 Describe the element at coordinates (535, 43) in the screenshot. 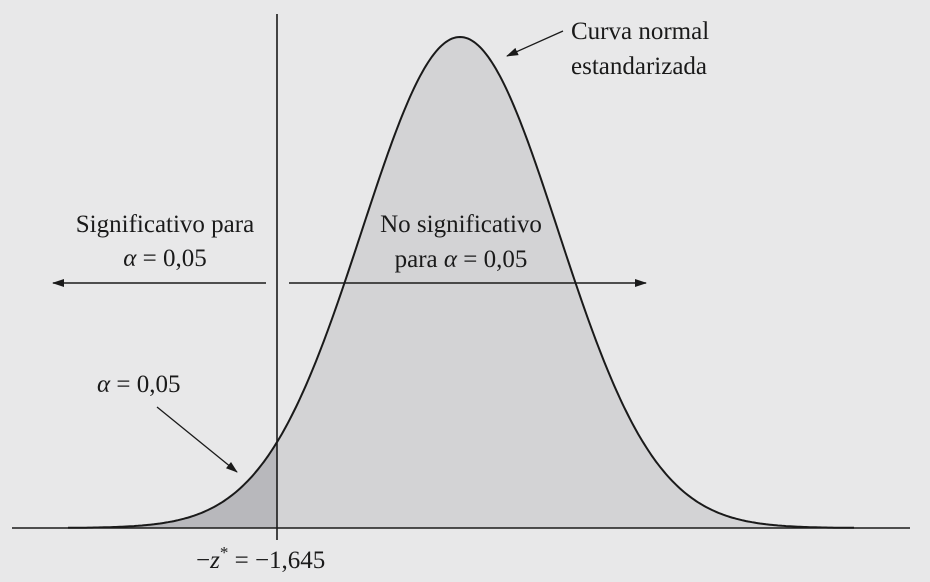

I see `curve-label-pointer` at that location.